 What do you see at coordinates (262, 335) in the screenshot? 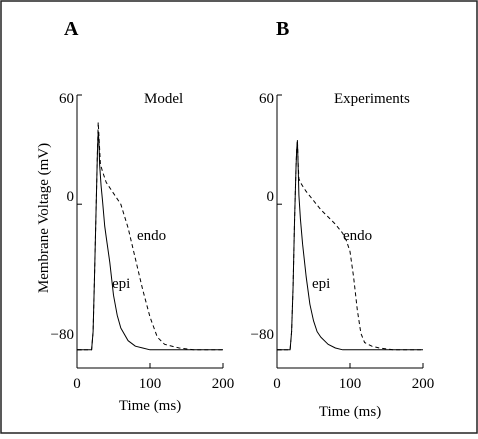
I see `panel-b-ytick-minus80: −80` at bounding box center [262, 335].